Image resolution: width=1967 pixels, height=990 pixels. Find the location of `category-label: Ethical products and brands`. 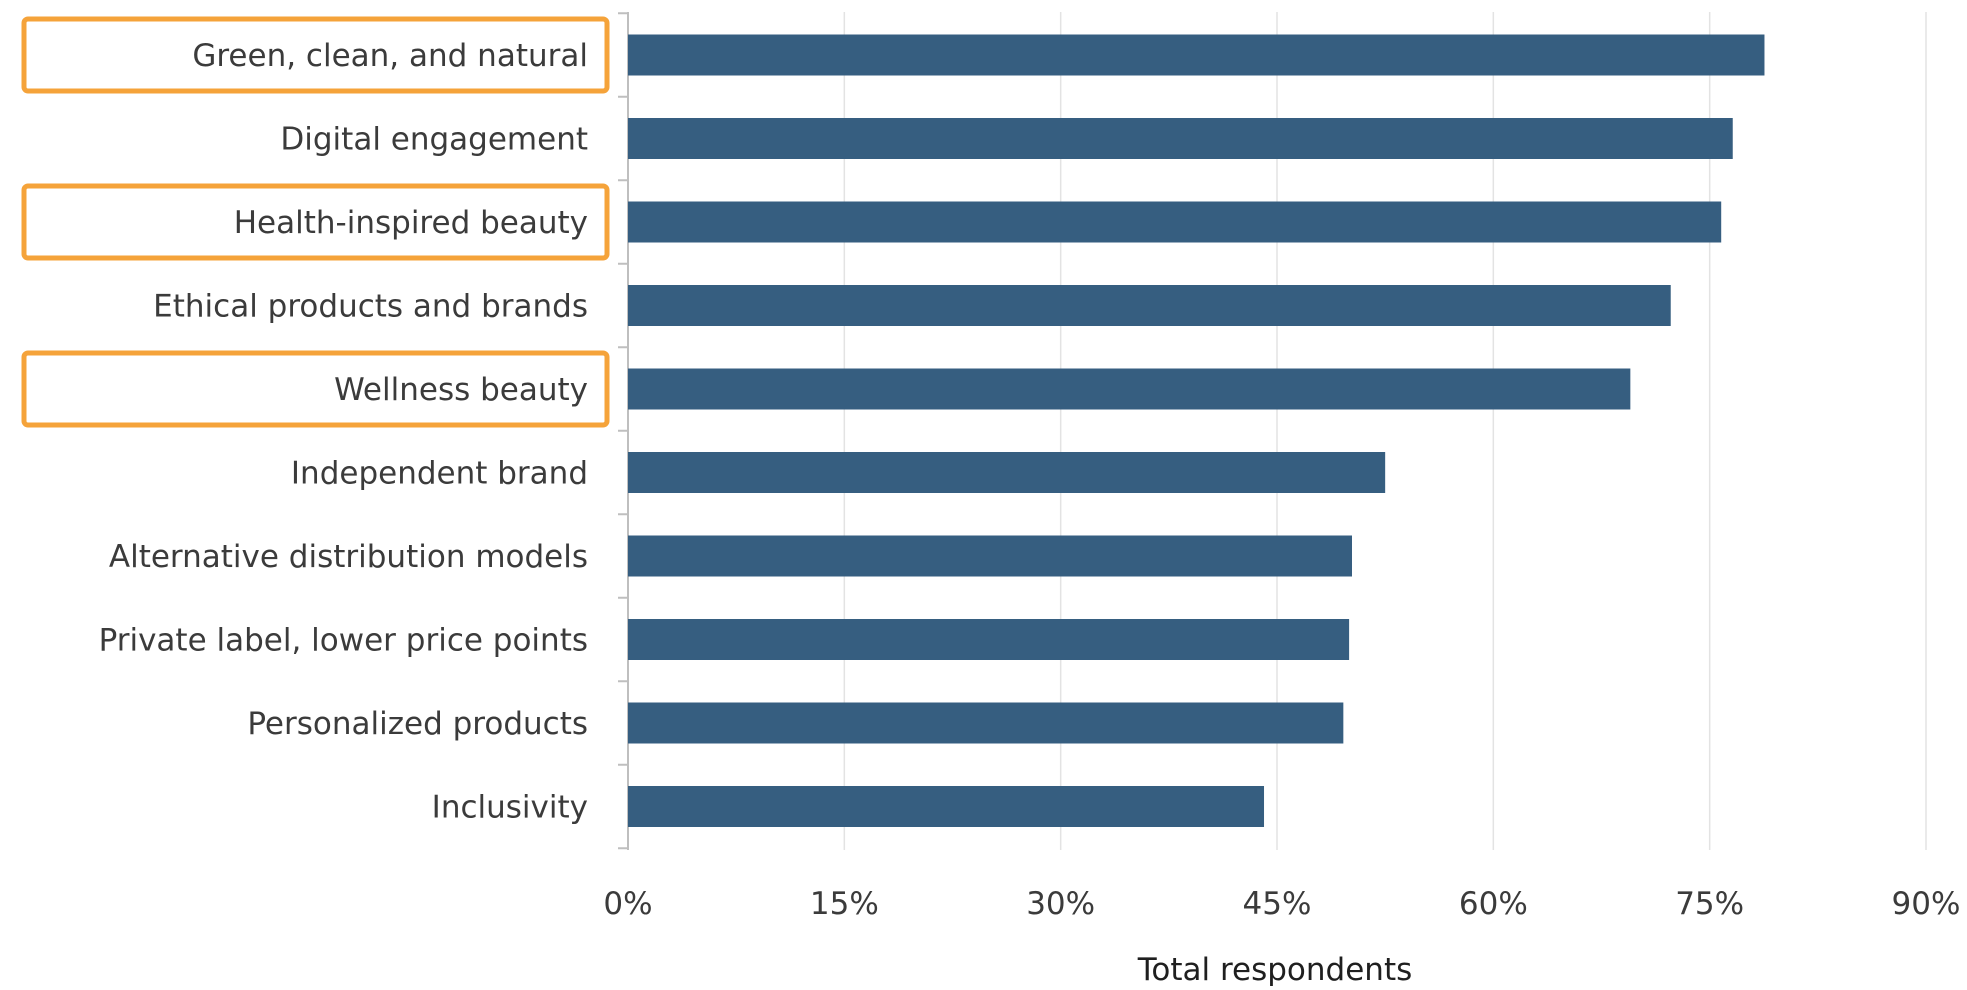

category-label: Ethical products and brands is located at coordinates (370, 307).